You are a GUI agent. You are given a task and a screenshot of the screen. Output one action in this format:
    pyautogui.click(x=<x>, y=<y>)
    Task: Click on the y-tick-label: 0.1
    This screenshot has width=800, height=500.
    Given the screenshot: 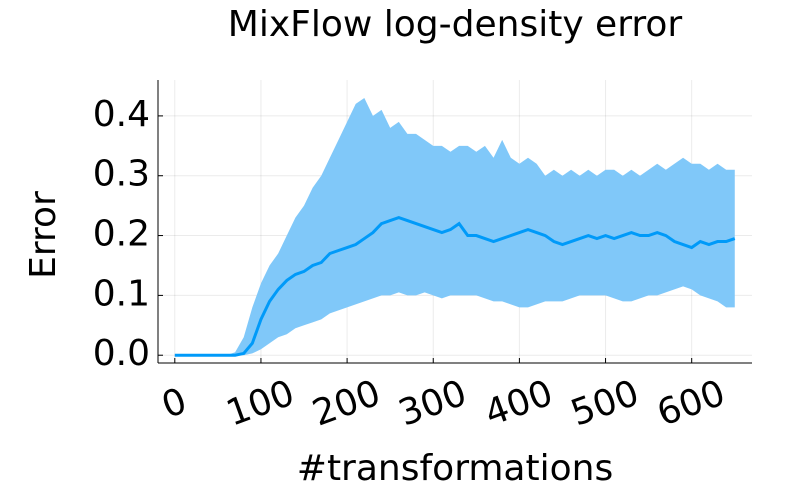 What is the action you would take?
    pyautogui.click(x=121, y=293)
    